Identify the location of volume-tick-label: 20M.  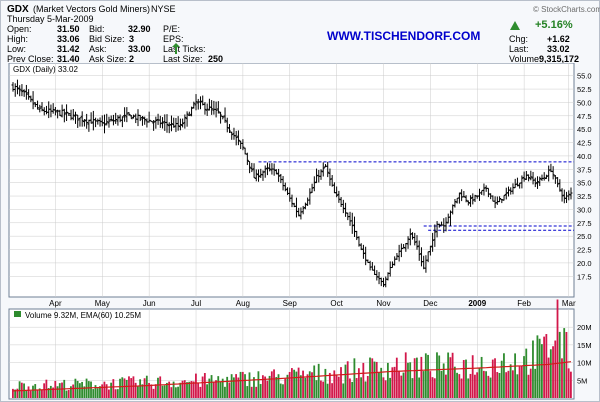
(584, 327).